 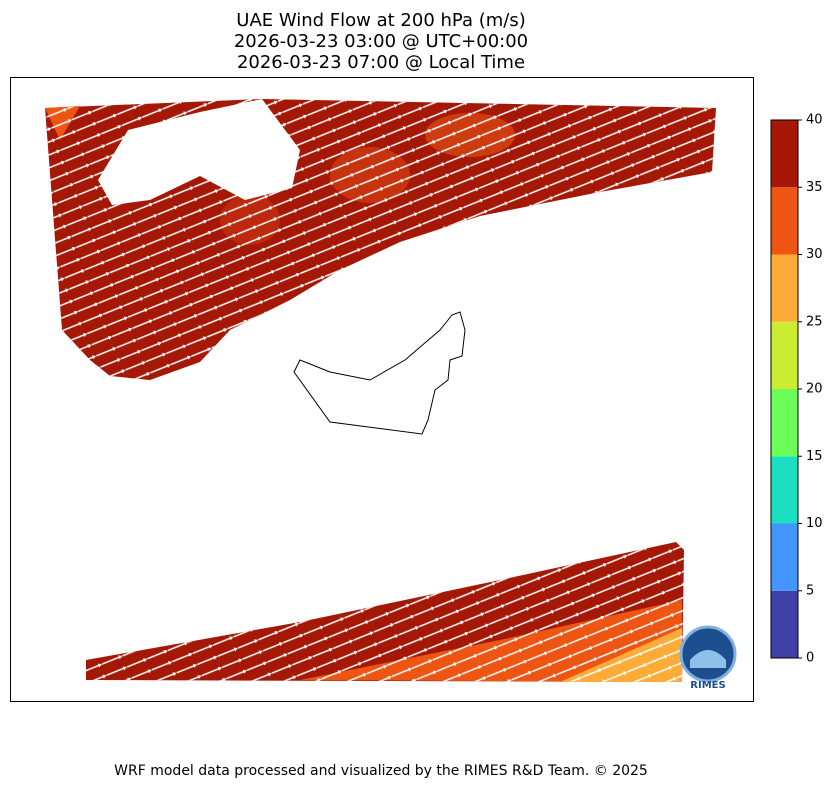 I want to click on colorbar: 0 5 10 15 20 25 30 35 40, so click(x=796, y=389).